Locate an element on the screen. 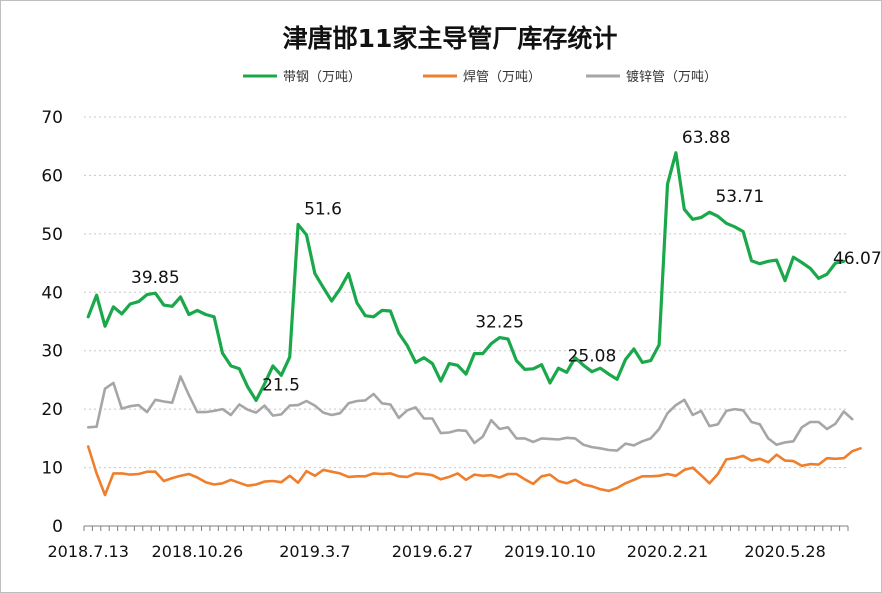 This screenshot has width=882, height=593. y-tick-label: 60 is located at coordinates (52, 176).